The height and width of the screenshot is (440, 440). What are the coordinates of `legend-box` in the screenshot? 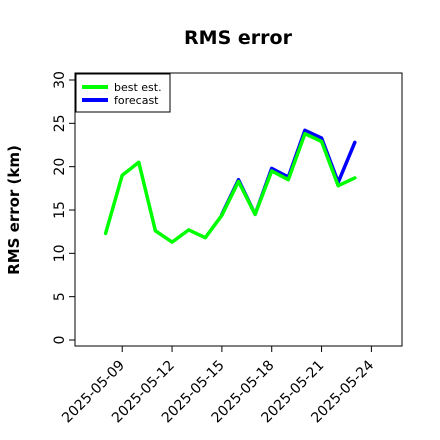 It's located at (123, 93).